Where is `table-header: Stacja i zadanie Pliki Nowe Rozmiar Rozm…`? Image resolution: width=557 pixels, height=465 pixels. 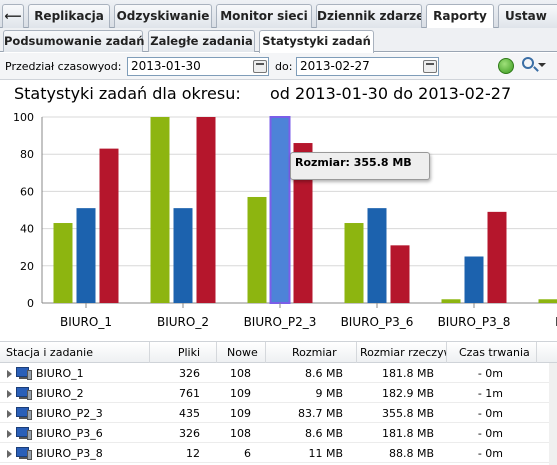
table-header: Stacja i zadanie Pliki Nowe Rozmiar Rozm… is located at coordinates (278, 352).